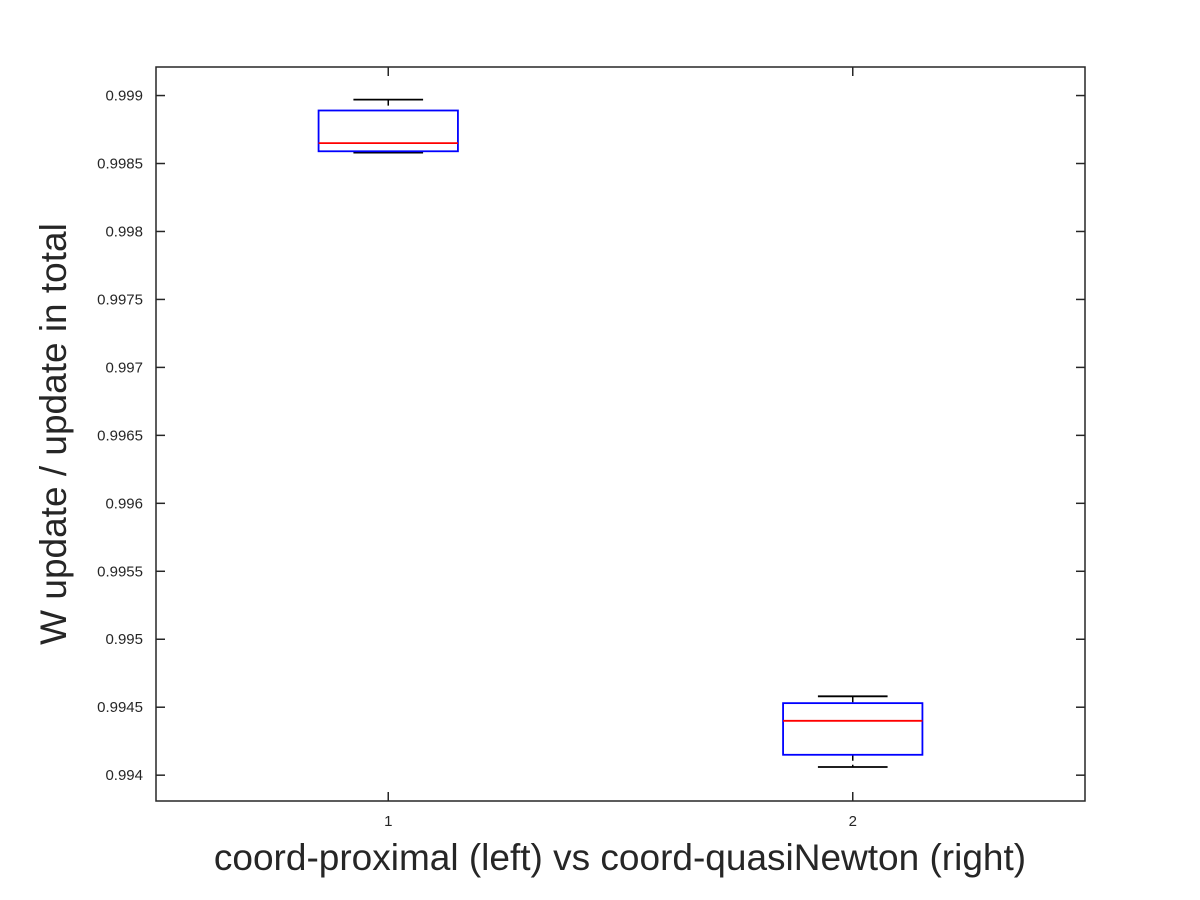  I want to click on y-tick-label: 0.9945, so click(120, 707).